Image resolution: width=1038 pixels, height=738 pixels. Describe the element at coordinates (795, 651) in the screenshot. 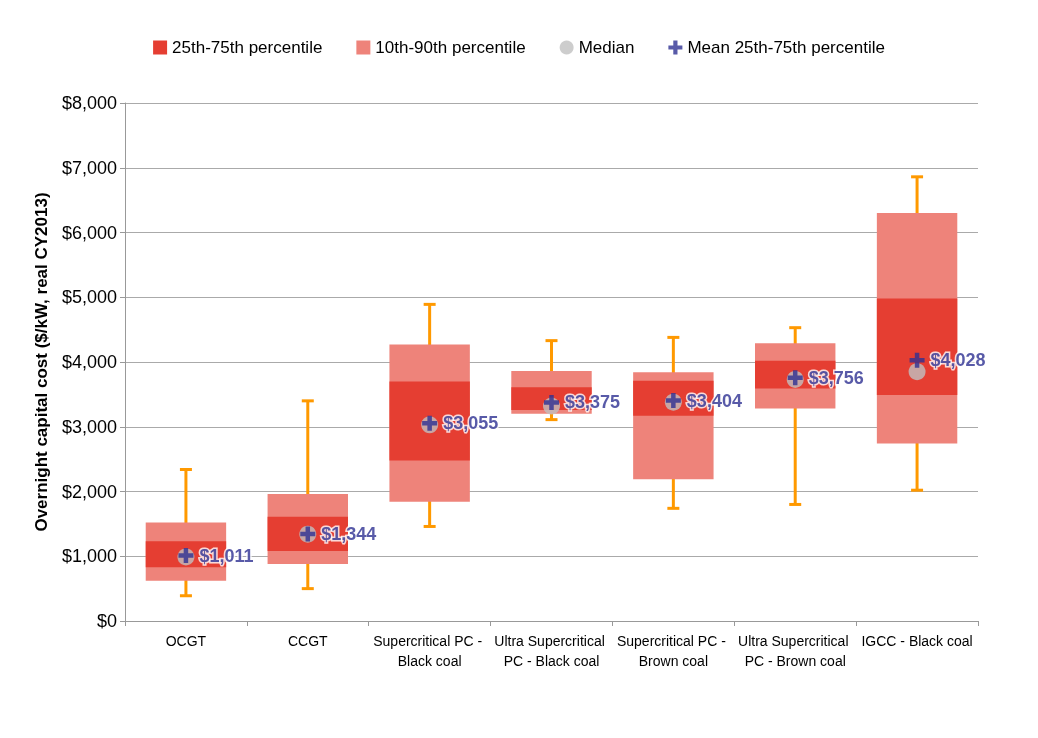

I see `x-tick-label: Ultra Supercritical PC - Brown coal` at that location.